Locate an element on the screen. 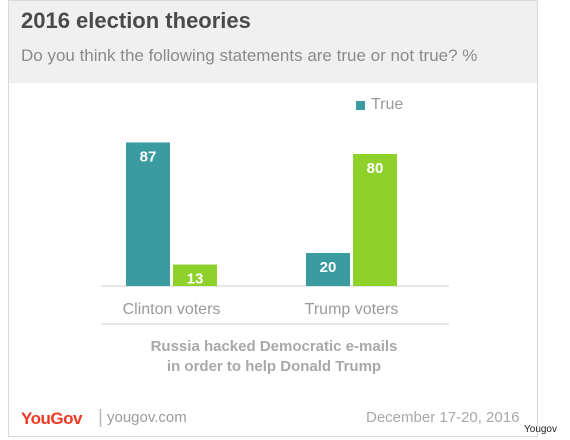 This screenshot has width=570, height=440. legend-swatch-true is located at coordinates (360, 105).